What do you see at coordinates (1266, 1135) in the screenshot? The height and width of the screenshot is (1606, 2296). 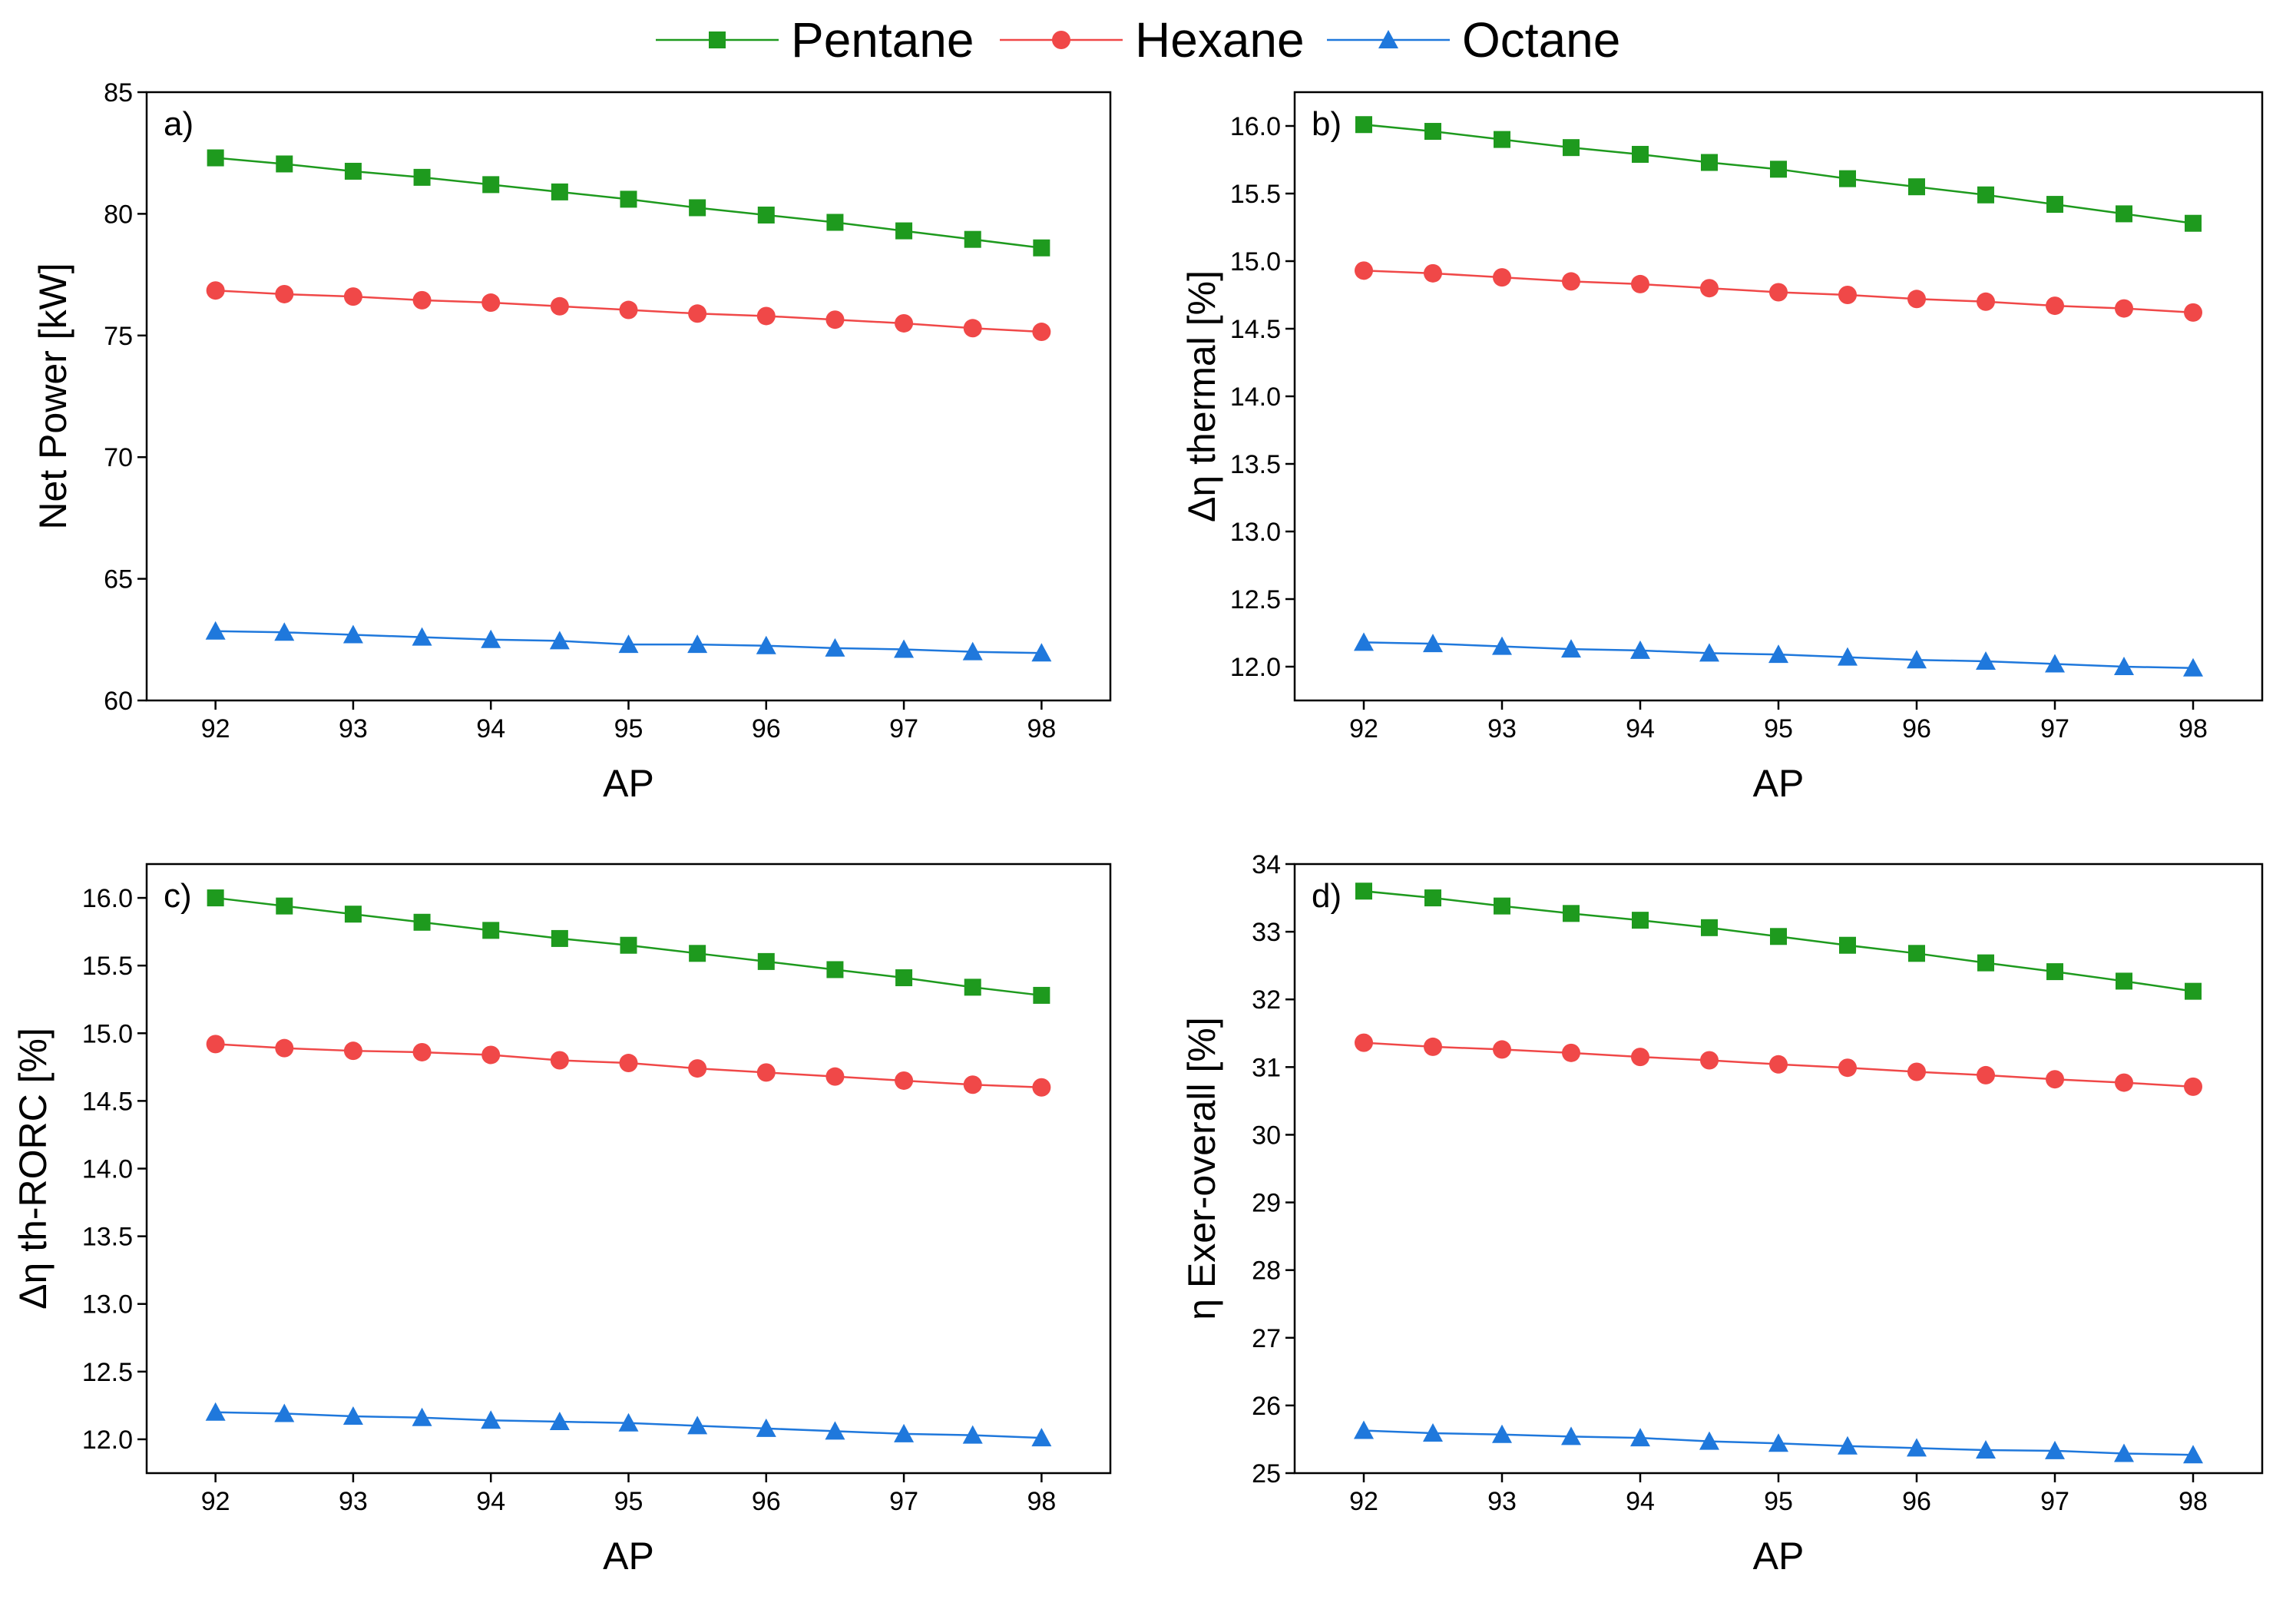 I see `y-tick-label: 30` at bounding box center [1266, 1135].